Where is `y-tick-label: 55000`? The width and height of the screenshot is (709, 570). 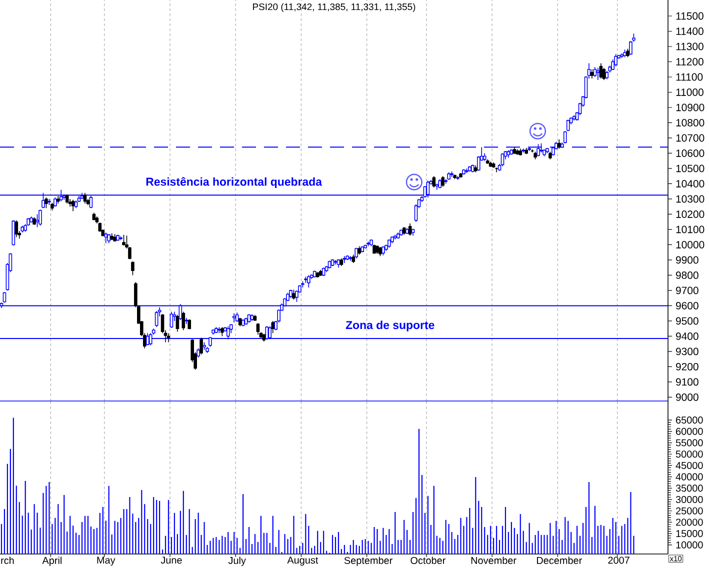 y-tick-label: 55000 is located at coordinates (689, 442).